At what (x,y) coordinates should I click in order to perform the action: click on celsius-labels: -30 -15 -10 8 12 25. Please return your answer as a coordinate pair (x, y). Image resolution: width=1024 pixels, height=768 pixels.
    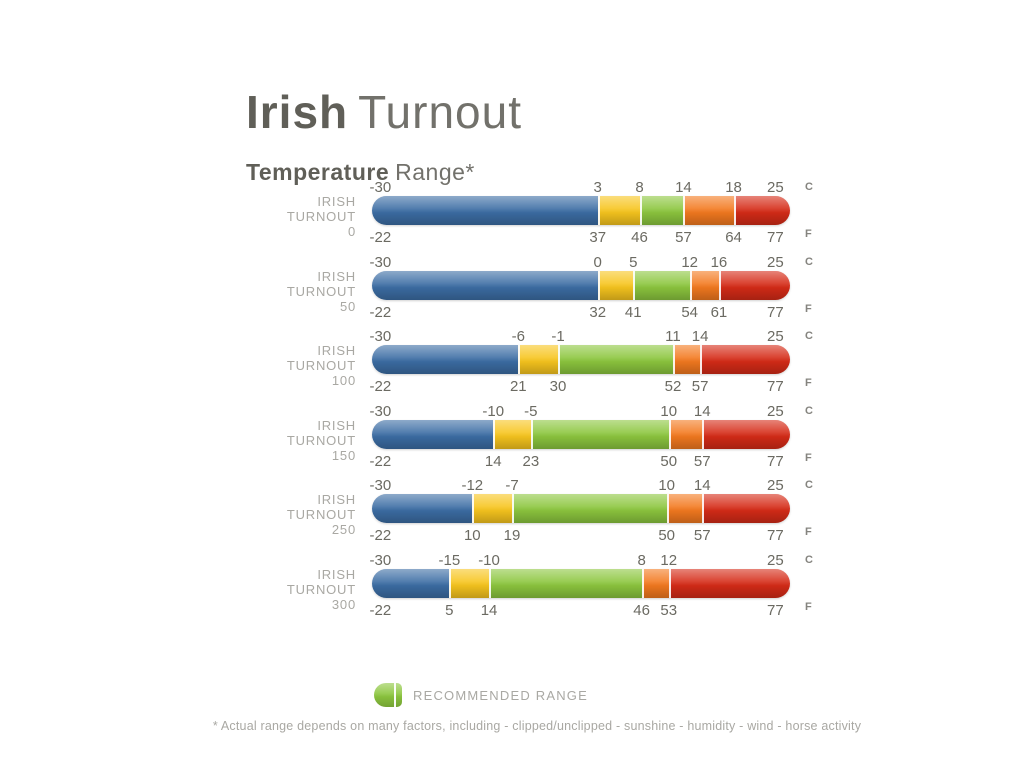
    Looking at the image, I should click on (580, 560).